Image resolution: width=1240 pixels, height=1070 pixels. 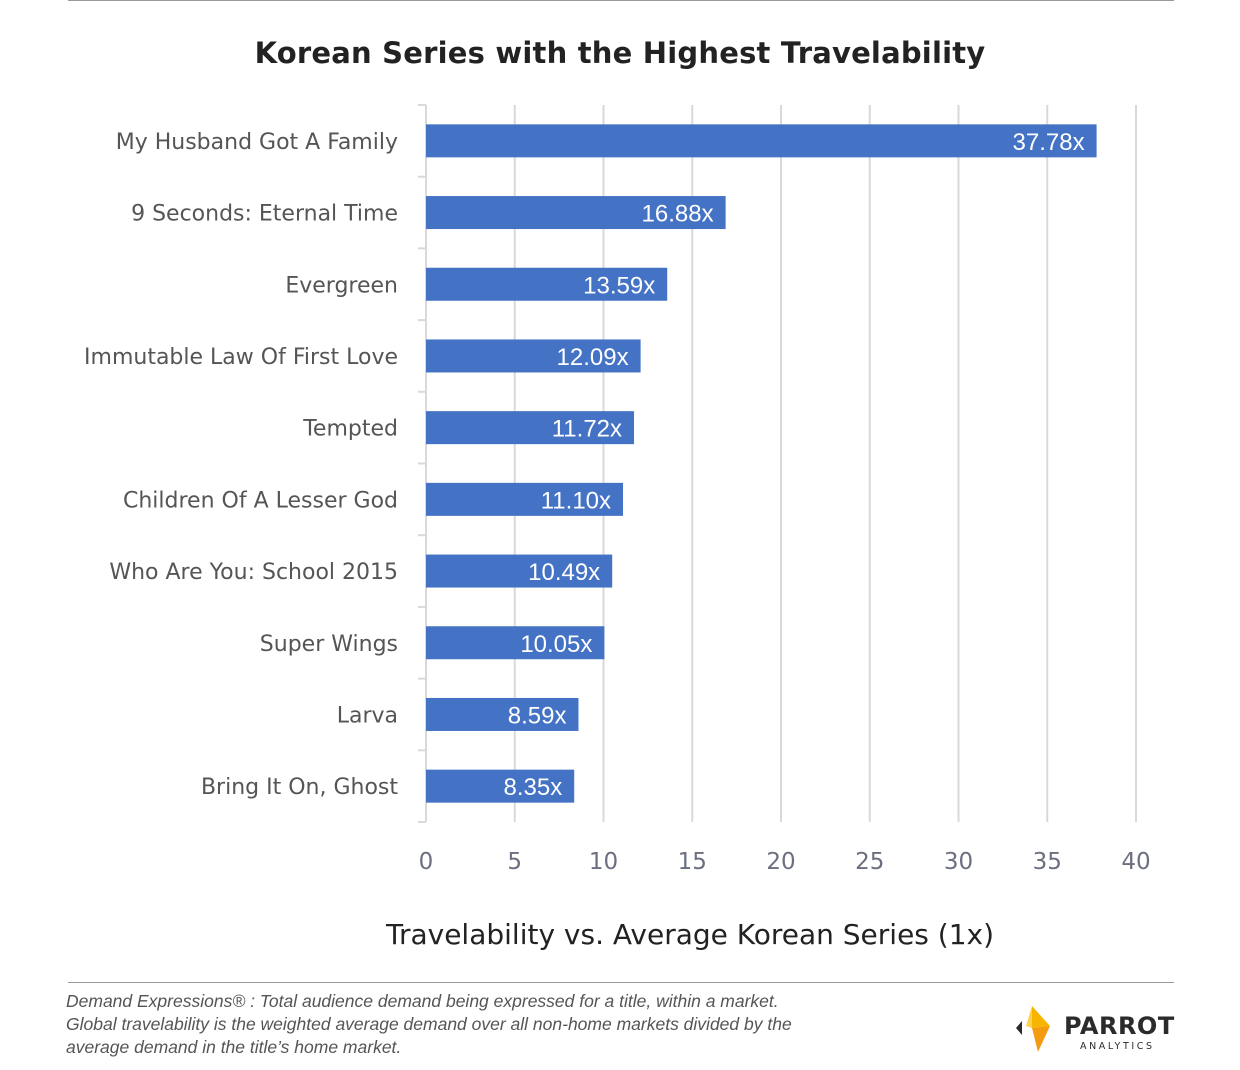 I want to click on x-tick-label: 10, so click(x=603, y=862).